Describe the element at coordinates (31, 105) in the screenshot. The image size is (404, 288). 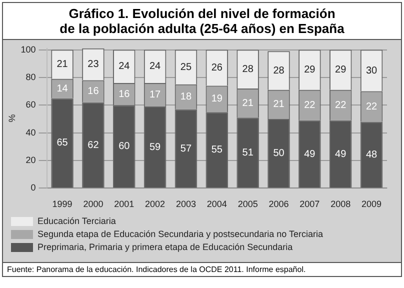
I see `y-tick-label: 60` at that location.